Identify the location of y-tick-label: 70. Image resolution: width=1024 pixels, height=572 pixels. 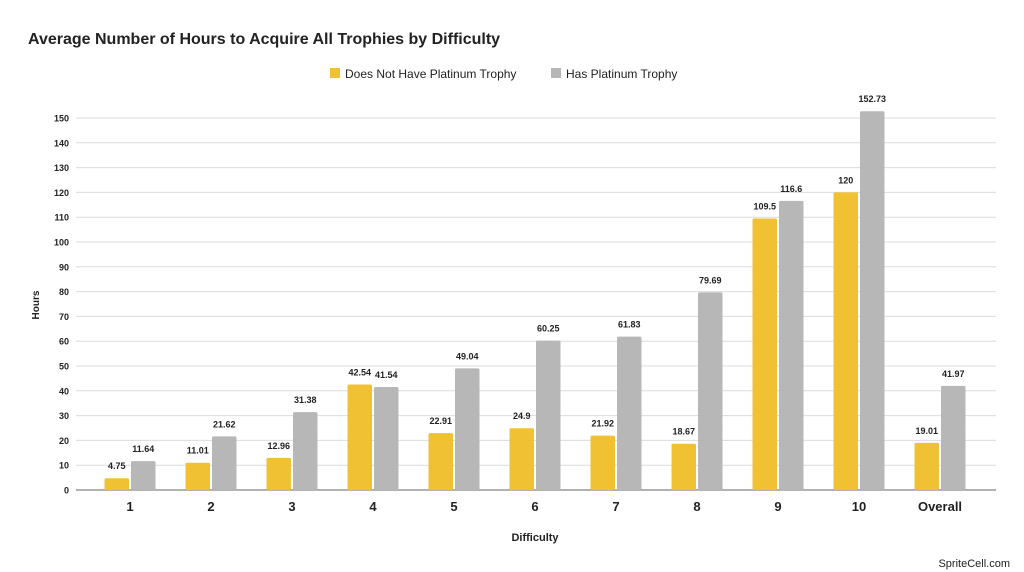
(64, 317).